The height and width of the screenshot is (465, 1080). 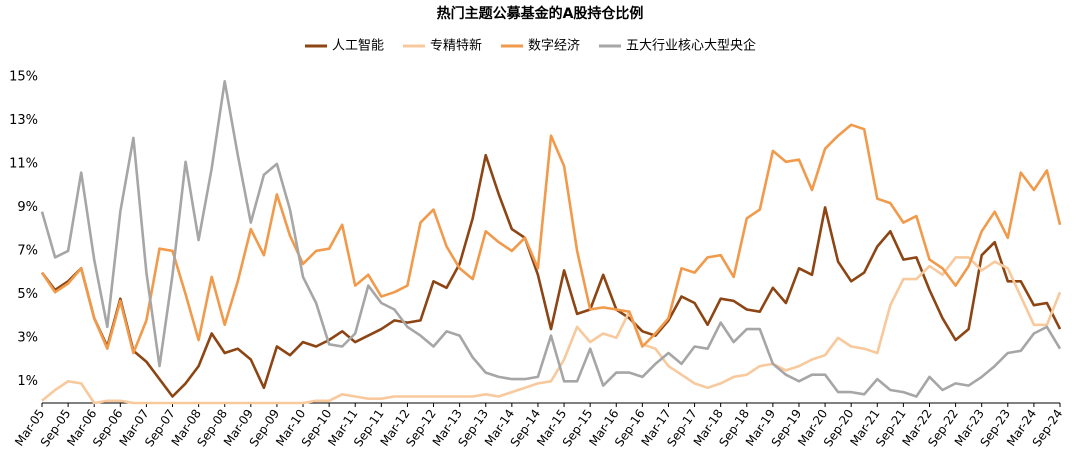 I want to click on legend-label: 数字经济, so click(x=554, y=46).